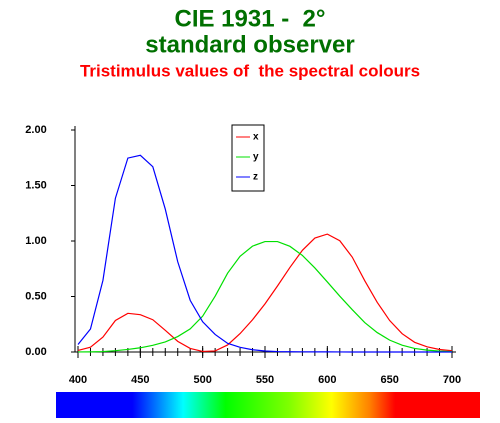 This screenshot has width=500, height=423. I want to click on spectrum-bar, so click(268, 405).